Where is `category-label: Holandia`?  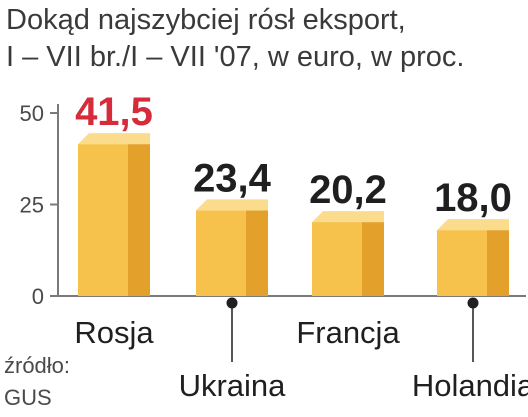 category-label: Holandia is located at coordinates (470, 385).